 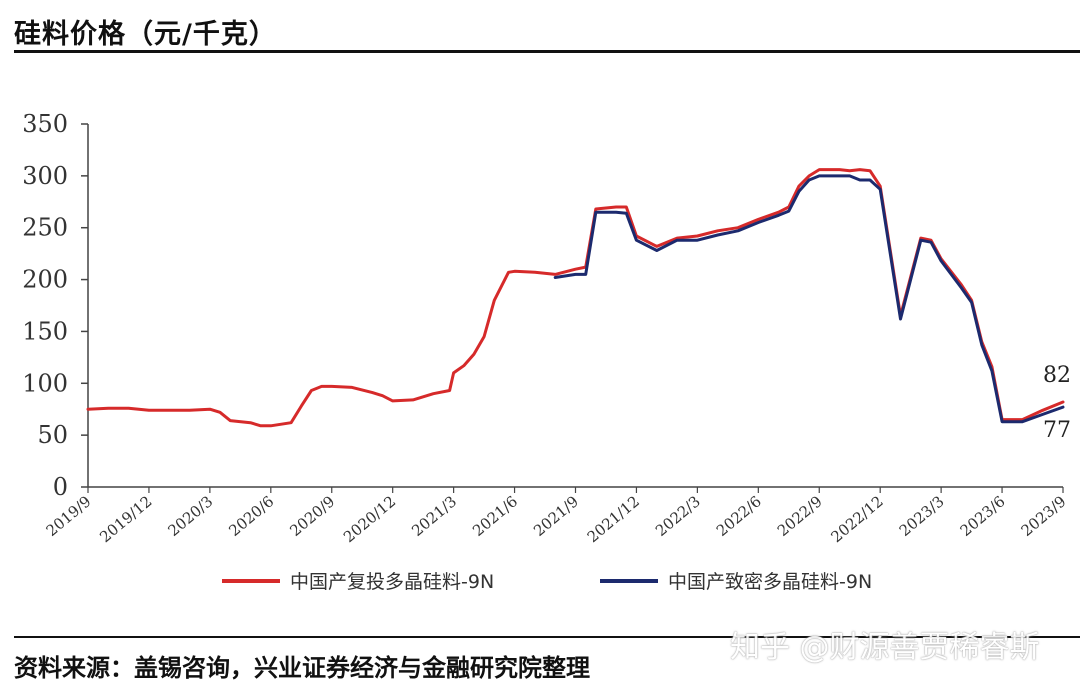 What do you see at coordinates (547, 582) in the screenshot?
I see `legend: 中国产复投多晶硅料-9N 中国产致密多晶硅料-9N` at bounding box center [547, 582].